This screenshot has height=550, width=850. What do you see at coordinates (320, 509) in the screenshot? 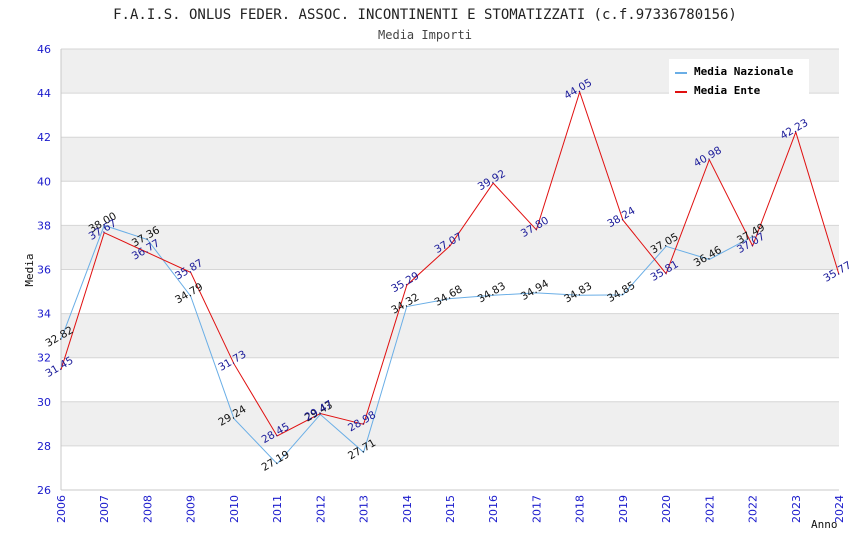
I see `x-tick-label: 2012` at bounding box center [320, 509].